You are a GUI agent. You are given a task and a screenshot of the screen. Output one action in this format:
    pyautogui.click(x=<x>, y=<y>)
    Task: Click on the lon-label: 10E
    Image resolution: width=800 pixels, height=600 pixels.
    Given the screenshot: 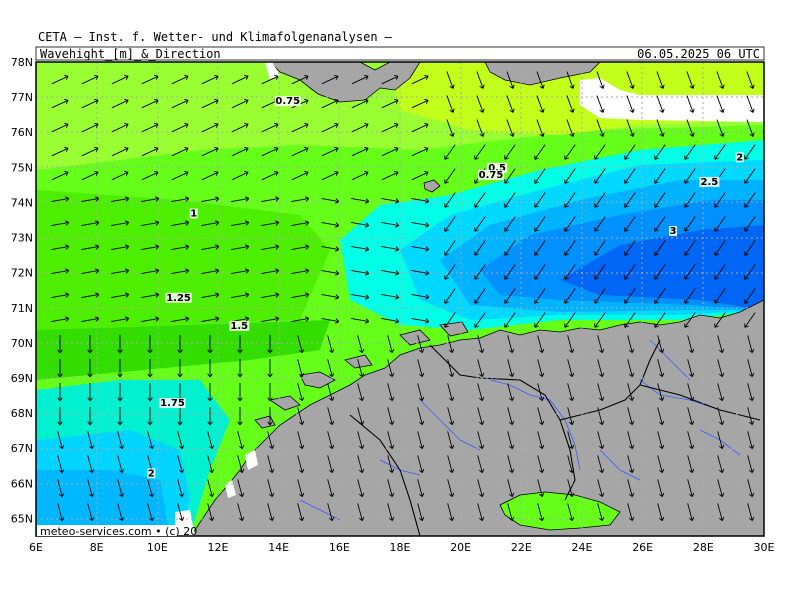 What is the action you would take?
    pyautogui.click(x=157, y=547)
    